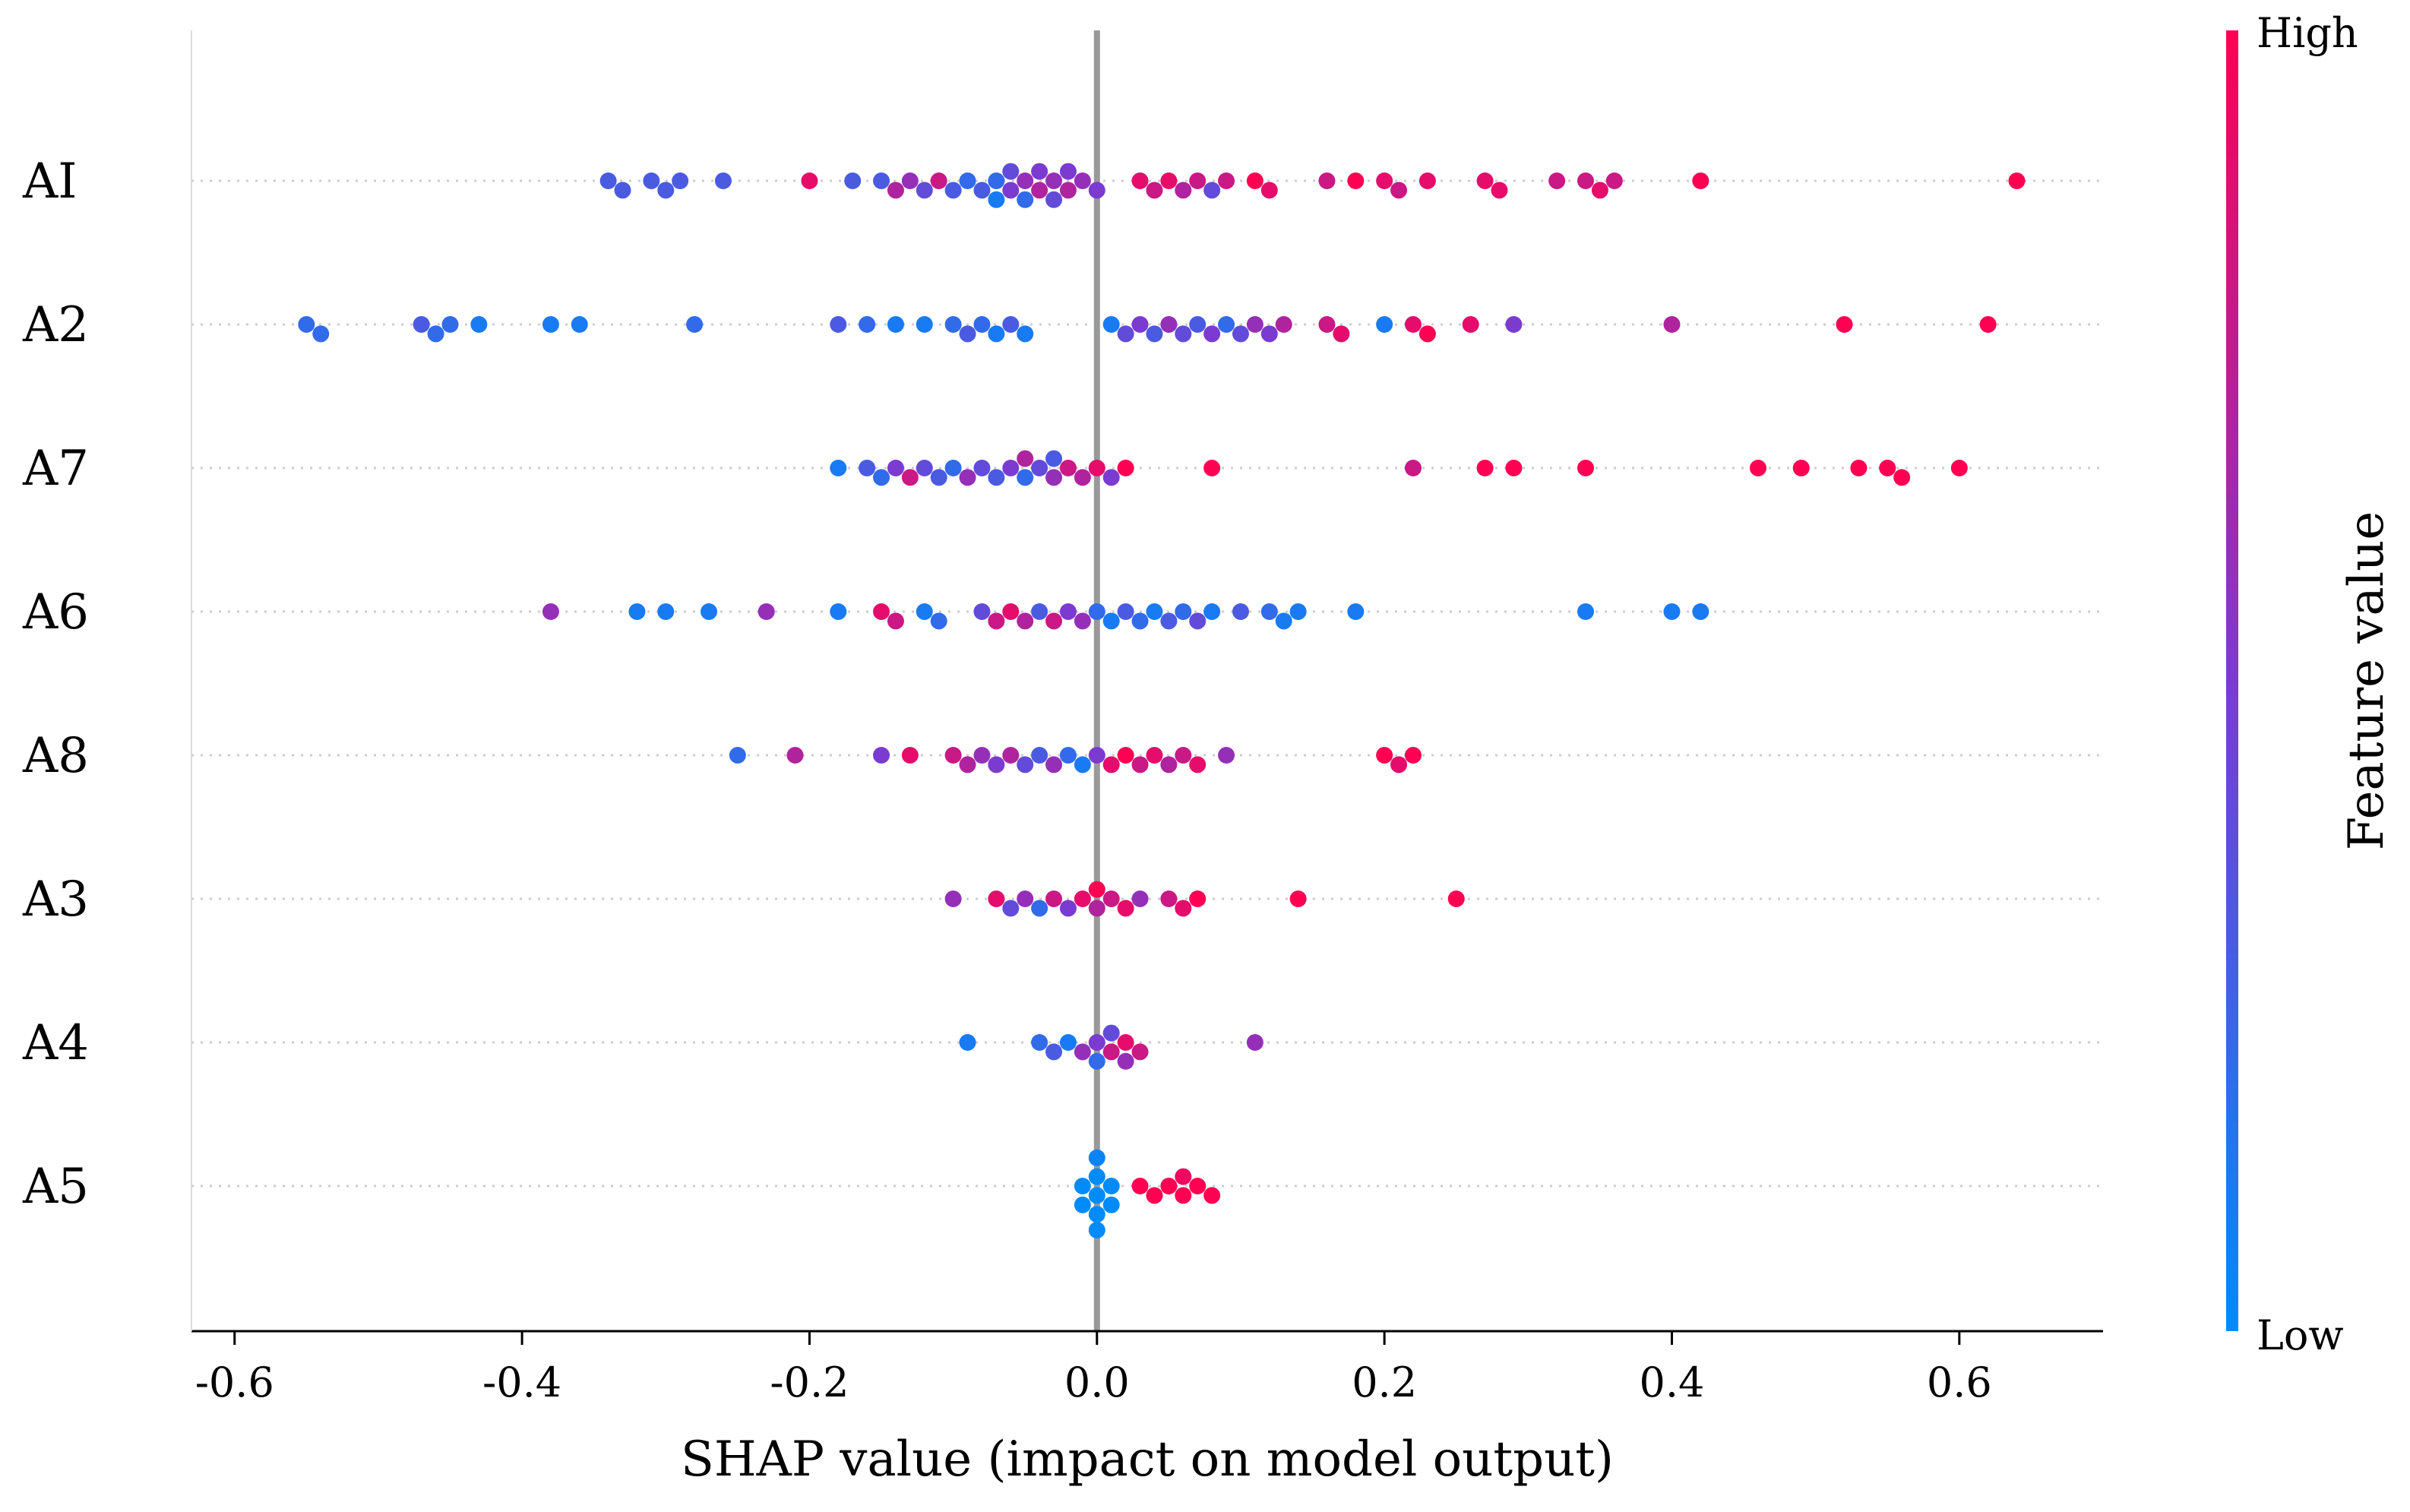  What do you see at coordinates (1147, 1459) in the screenshot?
I see `x-axis-title: SHAP value (impact on model output)` at bounding box center [1147, 1459].